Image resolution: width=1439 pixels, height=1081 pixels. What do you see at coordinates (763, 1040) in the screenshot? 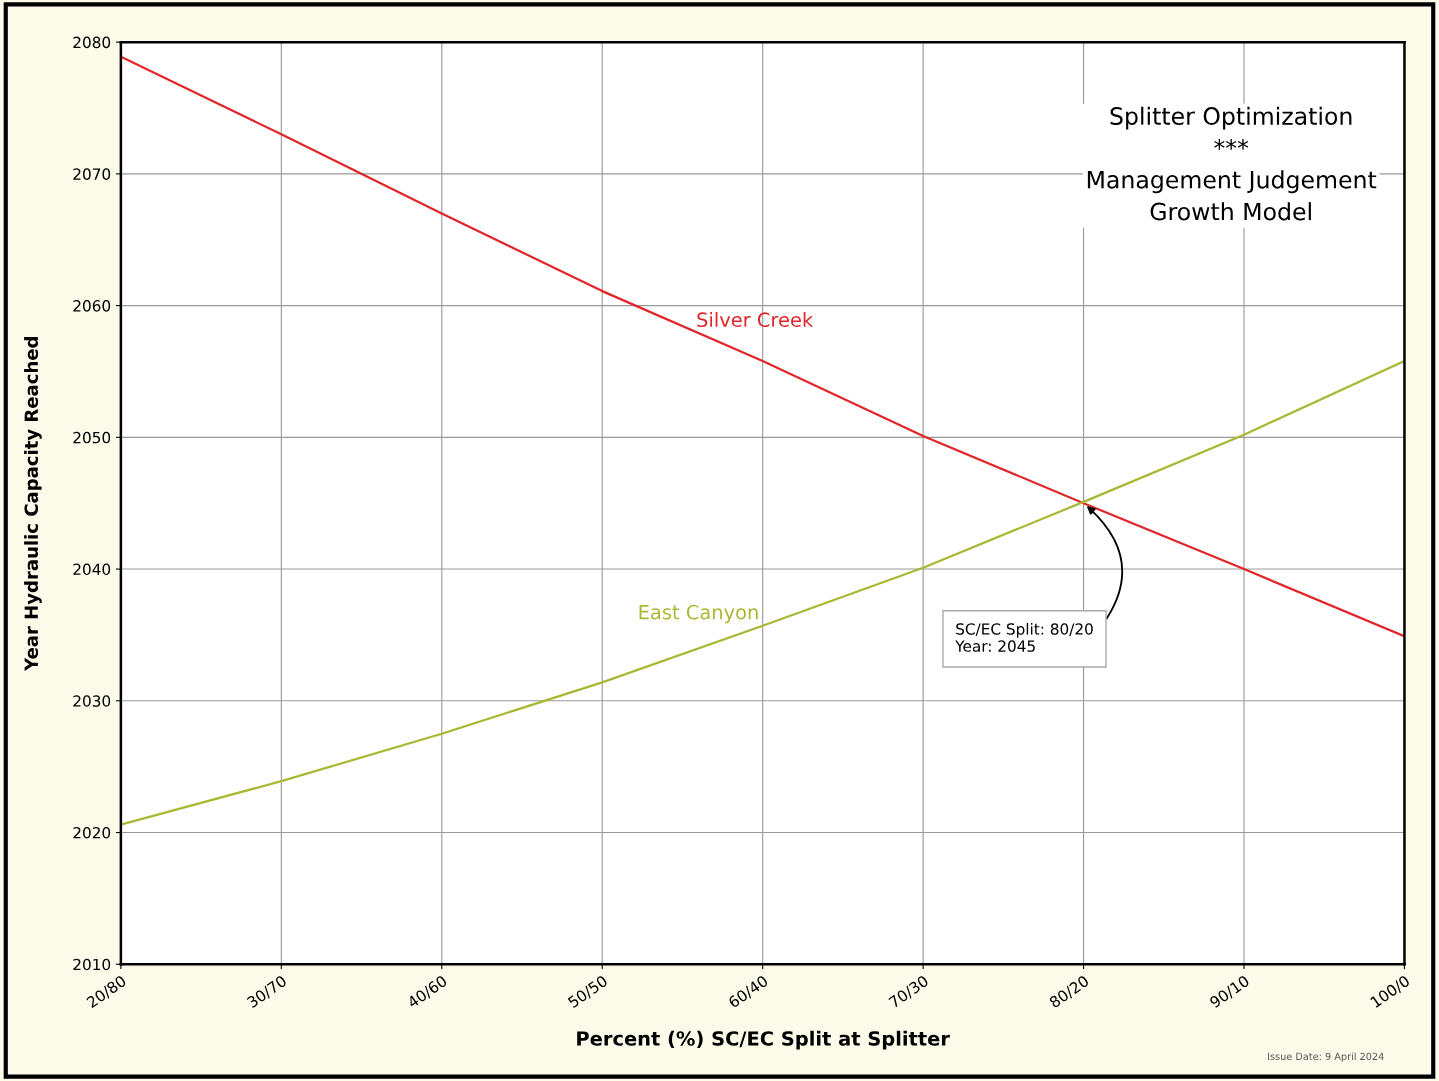
I see `x-axis-title: Percent (%) SC/EC Split at Splitter` at bounding box center [763, 1040].